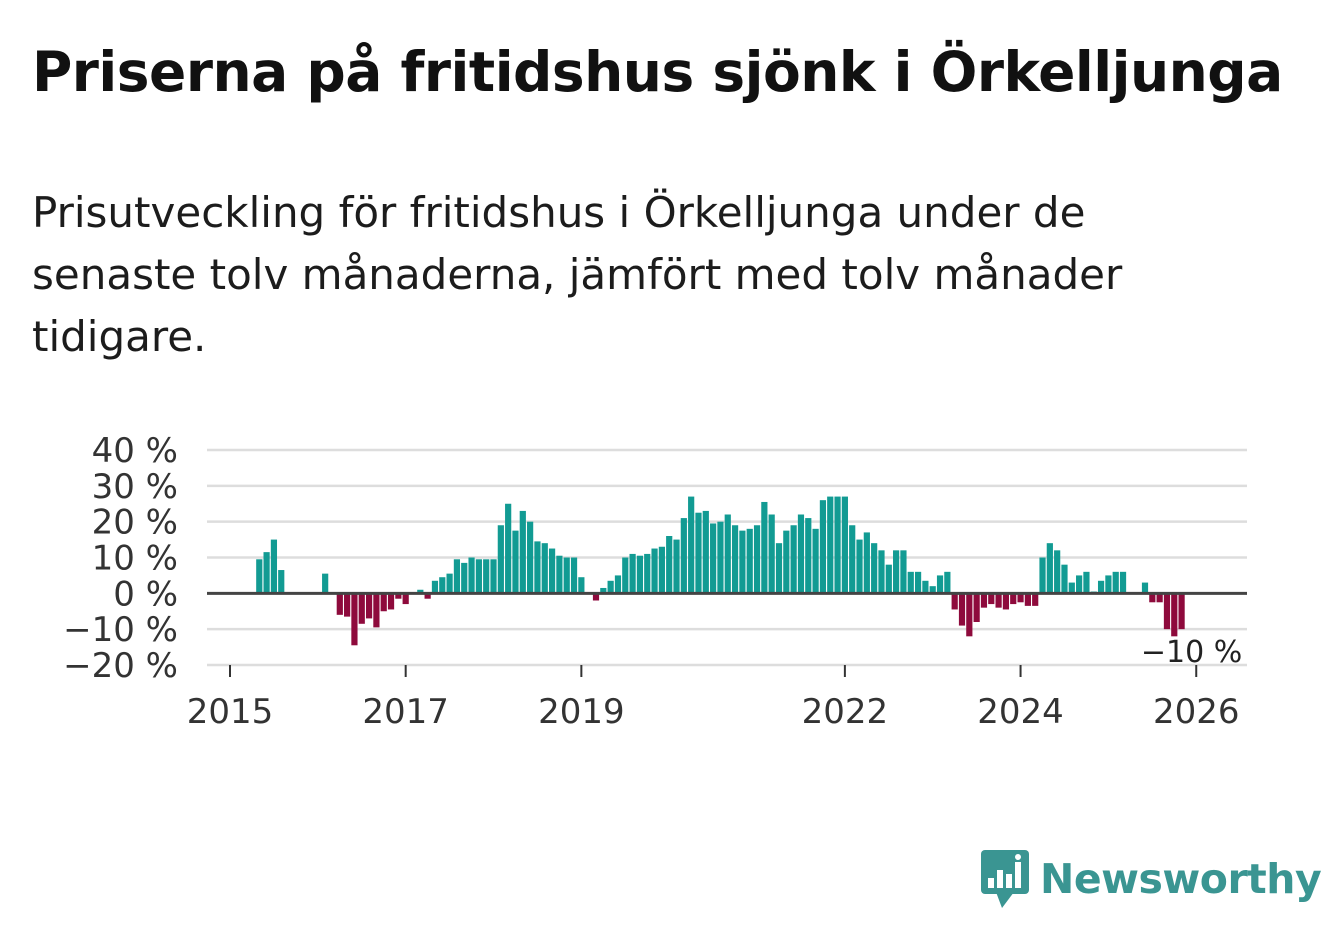 This screenshot has width=1322, height=939. Describe the element at coordinates (845, 712) in the screenshot. I see `x-tick-label: 2022` at that location.